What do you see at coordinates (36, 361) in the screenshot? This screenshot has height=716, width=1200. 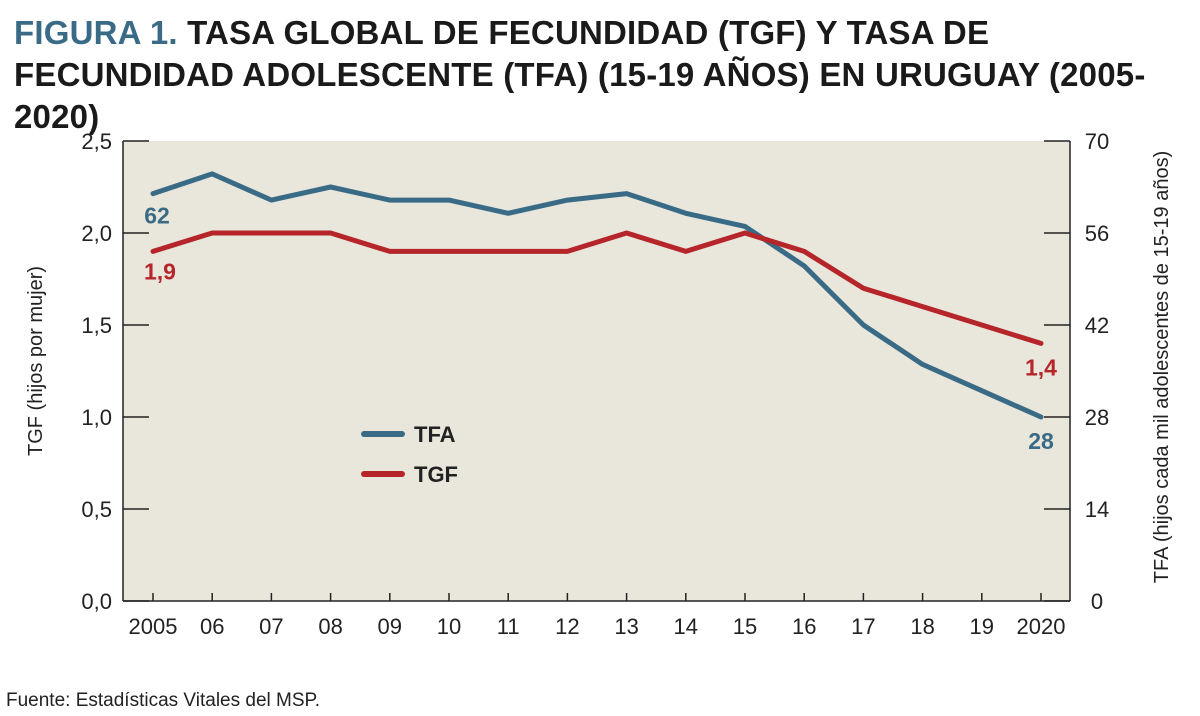 I see `left-axis-label: TGF (hijos por mujer)` at bounding box center [36, 361].